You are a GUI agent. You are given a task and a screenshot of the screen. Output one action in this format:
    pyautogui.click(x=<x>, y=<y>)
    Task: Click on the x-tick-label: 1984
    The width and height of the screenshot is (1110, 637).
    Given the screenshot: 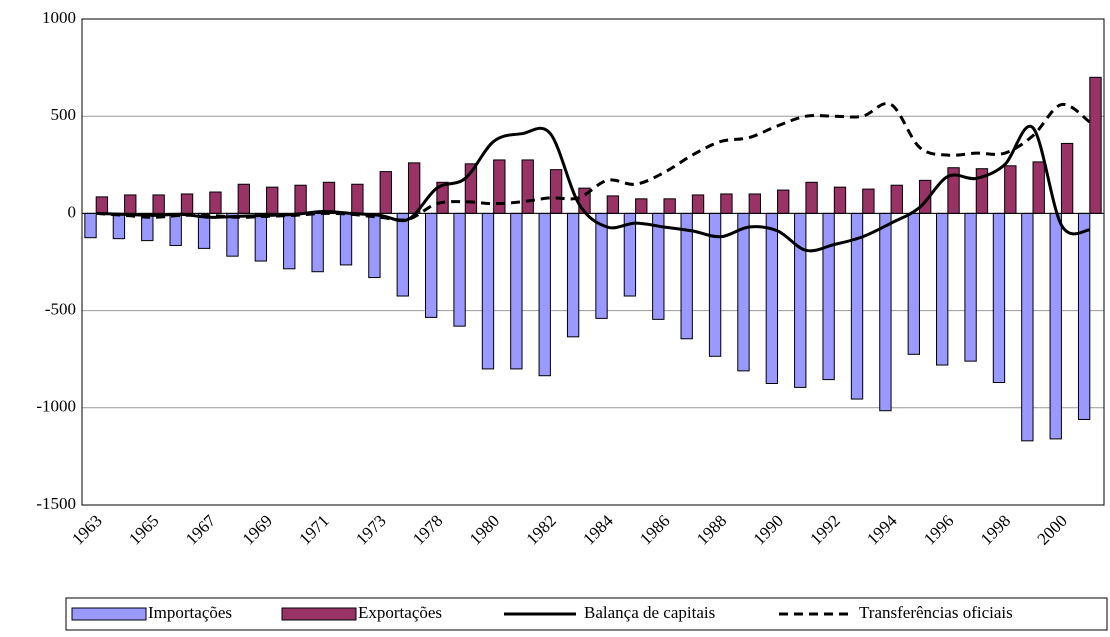 What is the action you would take?
    pyautogui.click(x=598, y=530)
    